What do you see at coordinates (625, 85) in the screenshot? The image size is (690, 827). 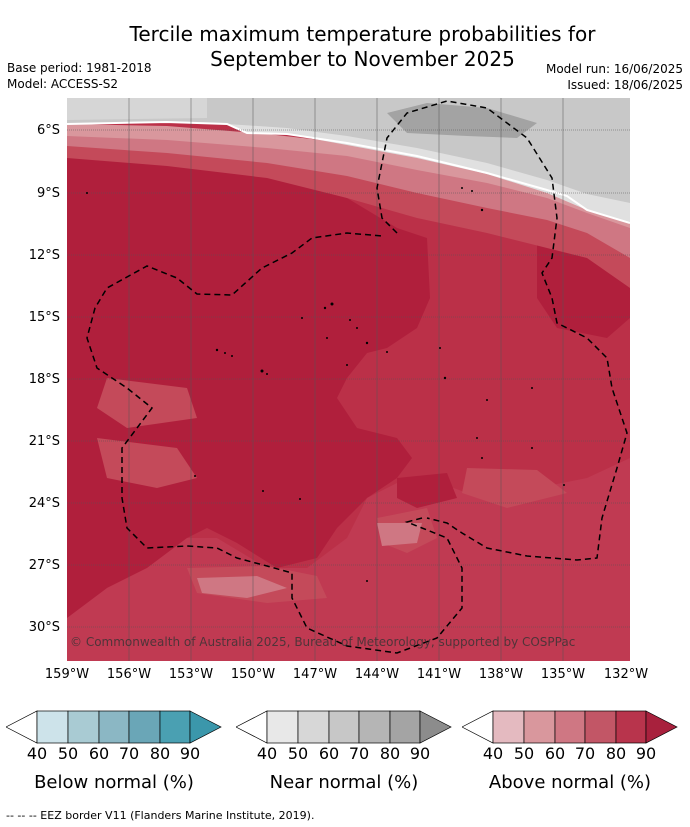 I see `issued-date: Issued: 18/06/2025` at bounding box center [625, 85].